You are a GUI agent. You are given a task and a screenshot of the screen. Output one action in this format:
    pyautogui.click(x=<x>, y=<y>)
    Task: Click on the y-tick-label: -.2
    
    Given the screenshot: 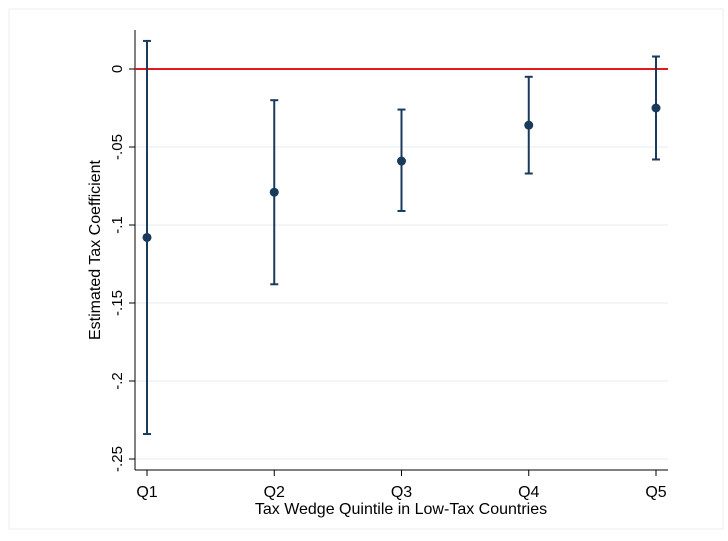 What is the action you would take?
    pyautogui.click(x=117, y=381)
    